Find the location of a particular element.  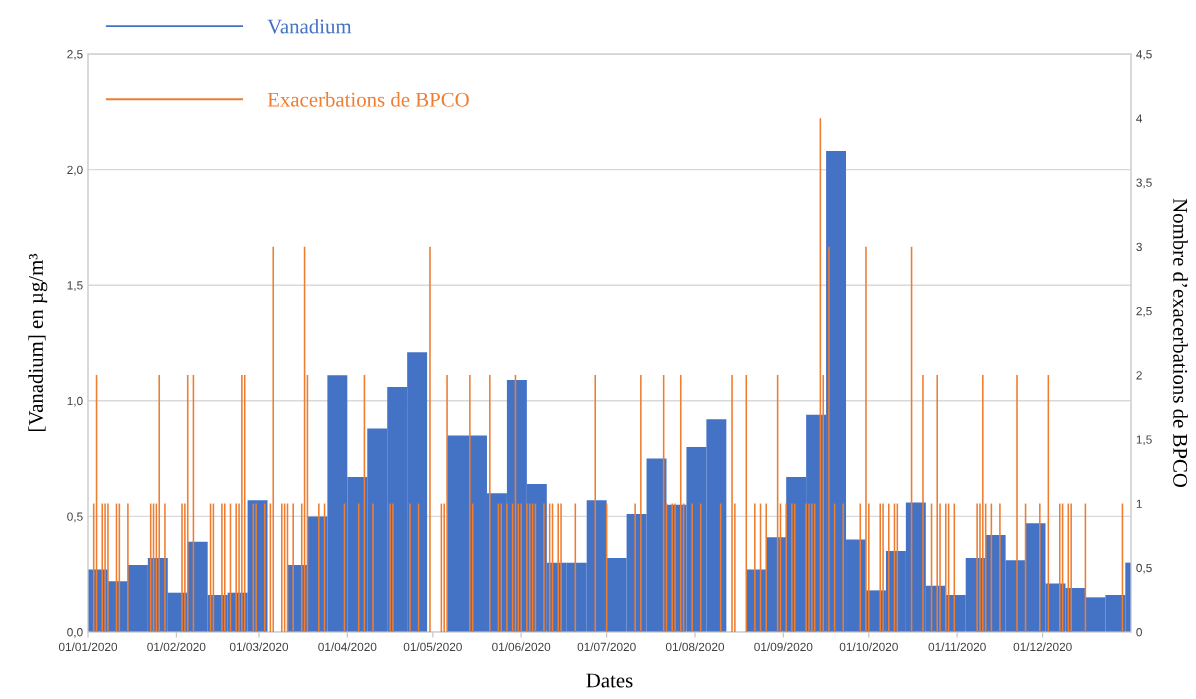

y2-tick-label: 2,5 is located at coordinates (1144, 311).